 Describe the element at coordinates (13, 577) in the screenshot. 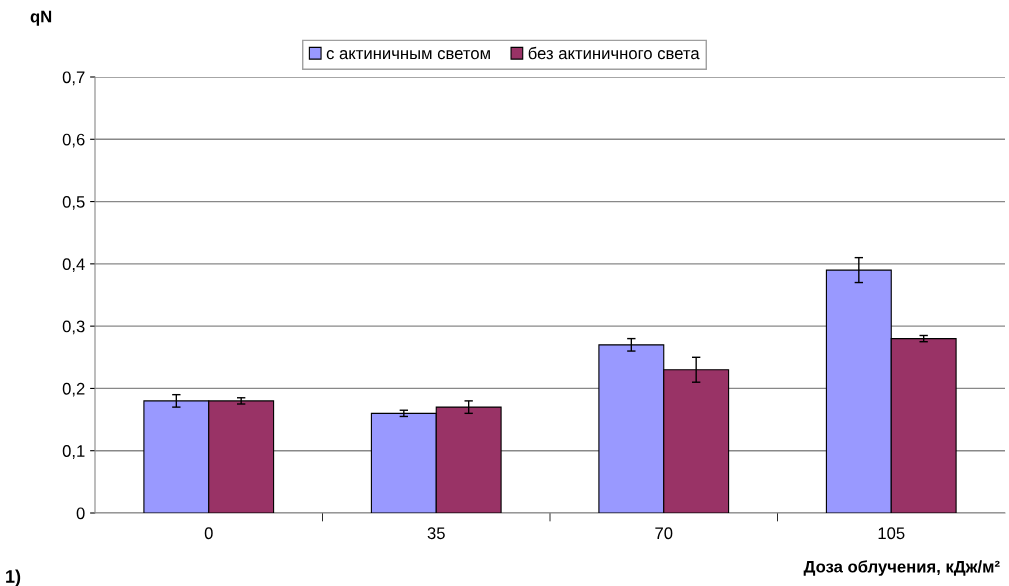

I see `text: 1)` at that location.